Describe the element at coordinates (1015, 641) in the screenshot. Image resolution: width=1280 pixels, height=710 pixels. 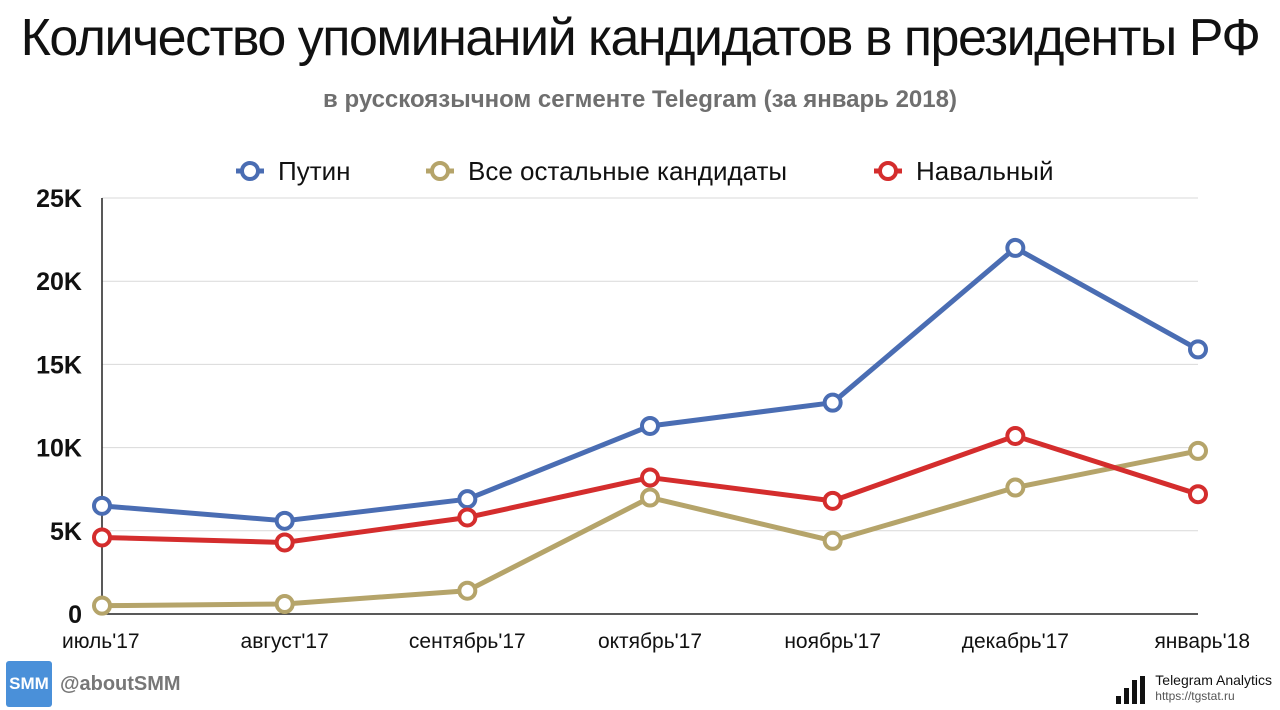
I see `x-tick-label: декабрь'17` at that location.